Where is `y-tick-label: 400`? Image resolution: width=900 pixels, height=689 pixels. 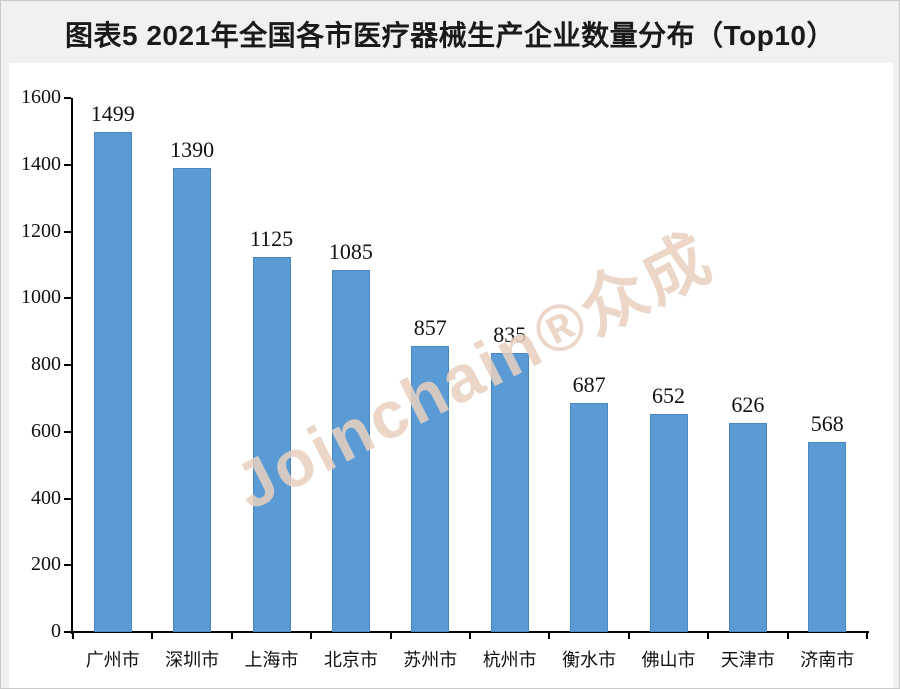 y-tick-label: 400 is located at coordinates (46, 497).